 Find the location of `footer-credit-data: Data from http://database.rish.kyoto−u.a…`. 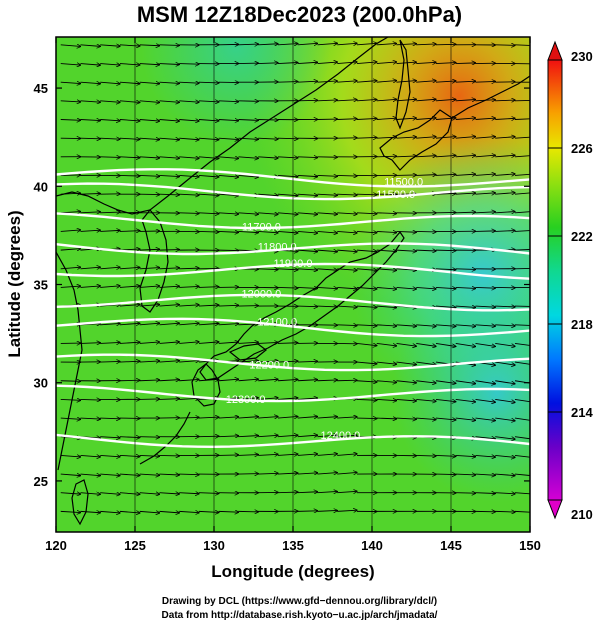

footer-credit-data: Data from http://database.rish.kyoto−u.a… is located at coordinates (299, 615).